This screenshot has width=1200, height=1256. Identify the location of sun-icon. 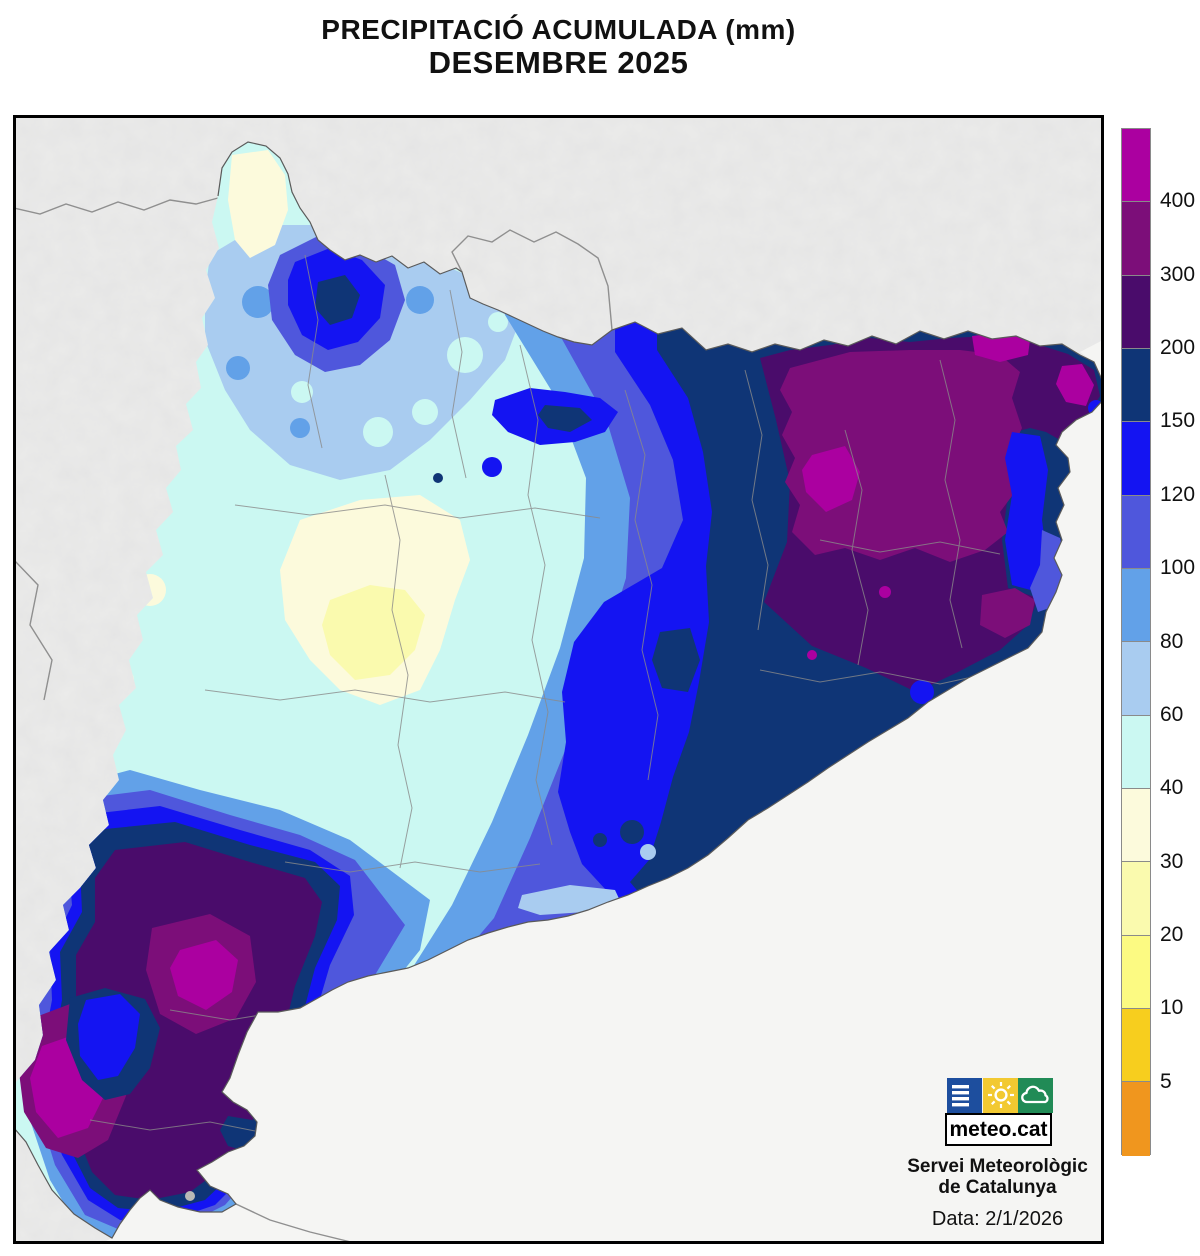
(1000, 1095).